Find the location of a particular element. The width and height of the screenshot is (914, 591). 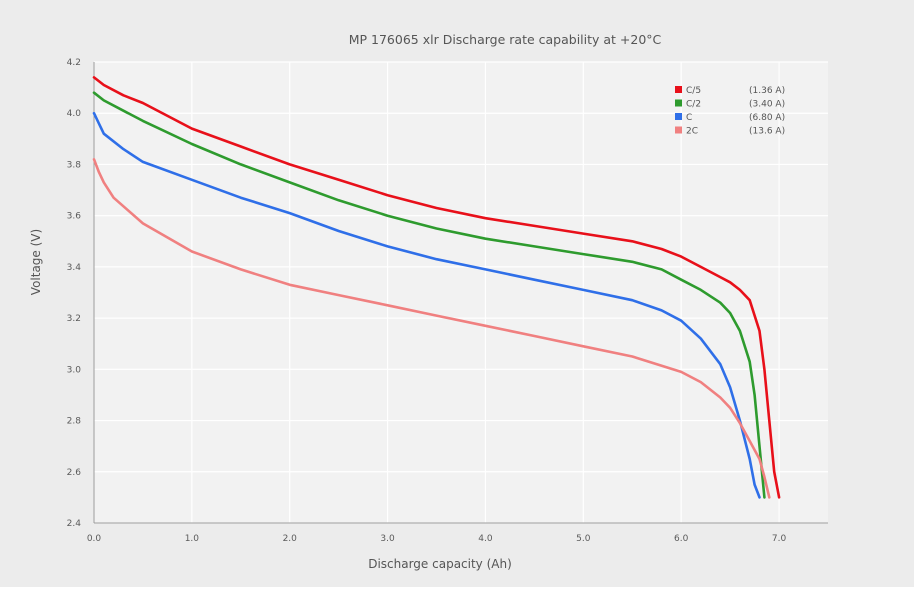

legend-current: (13.6 A) is located at coordinates (767, 132).